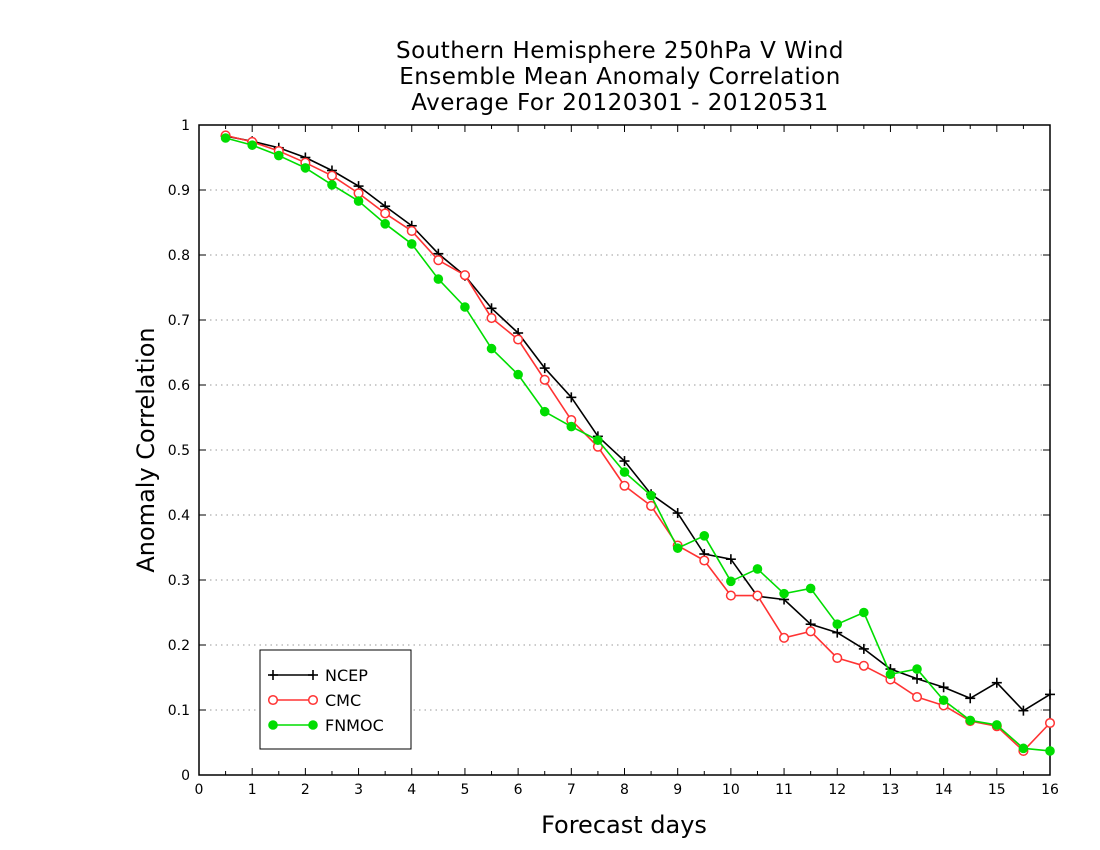 This screenshot has height=850, width=1100. Describe the element at coordinates (620, 51) in the screenshot. I see `chart-title-line-1: Southern Hemisphere 250hPa V Wind` at that location.